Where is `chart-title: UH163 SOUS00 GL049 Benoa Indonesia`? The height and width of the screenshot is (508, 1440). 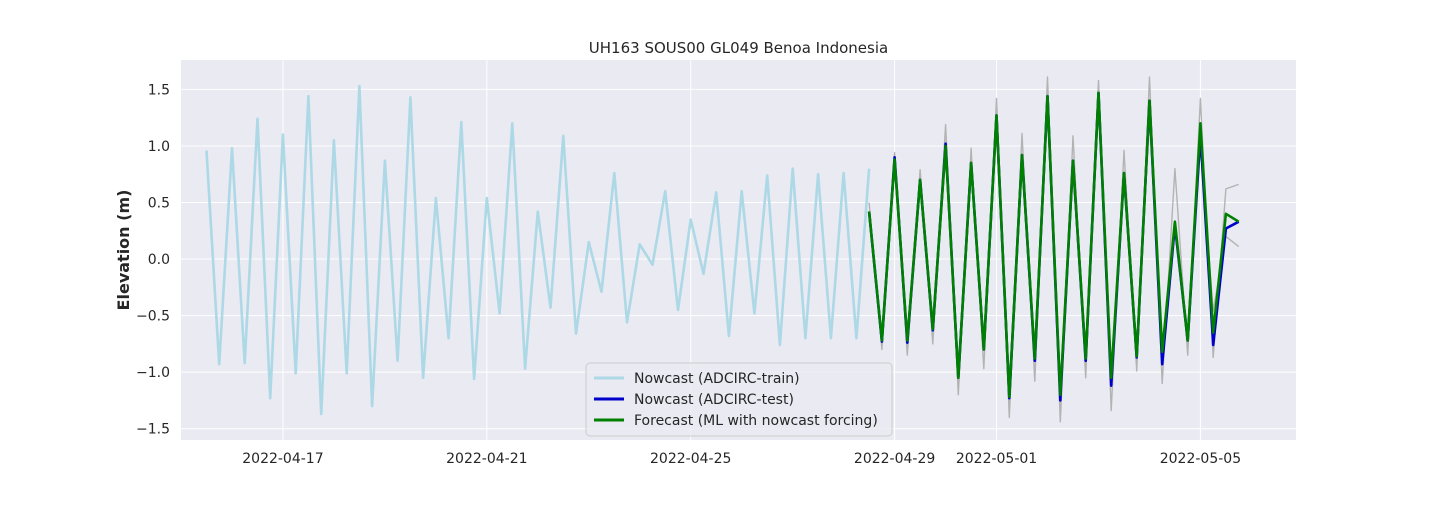
chart-title: UH163 SOUS00 GL049 Benoa Indonesia is located at coordinates (738, 48).